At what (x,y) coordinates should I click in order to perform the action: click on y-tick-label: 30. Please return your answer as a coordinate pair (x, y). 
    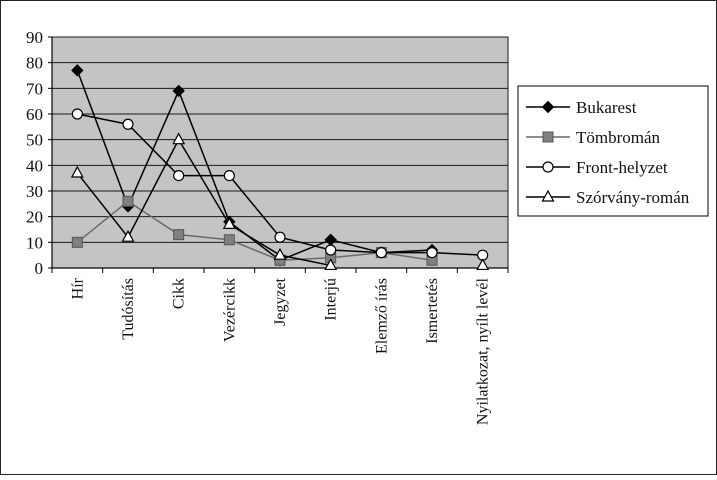
    Looking at the image, I should click on (34, 191).